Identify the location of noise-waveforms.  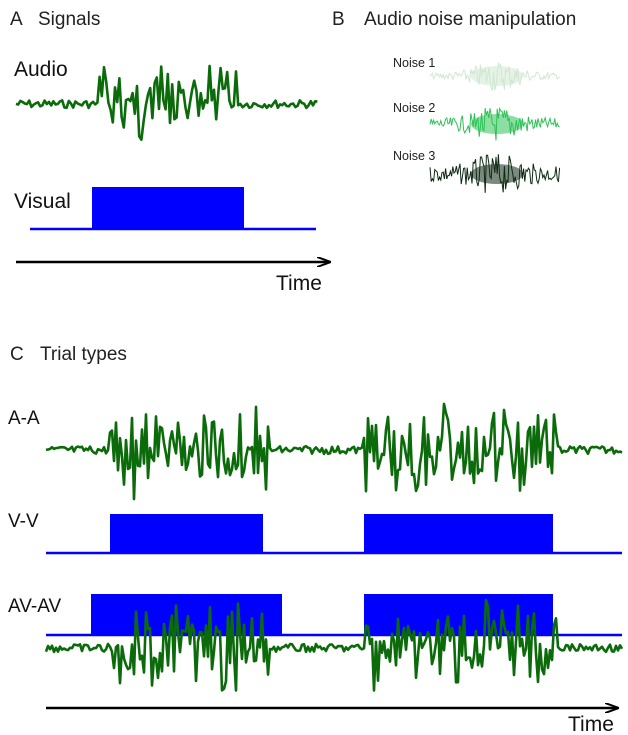
(495, 127).